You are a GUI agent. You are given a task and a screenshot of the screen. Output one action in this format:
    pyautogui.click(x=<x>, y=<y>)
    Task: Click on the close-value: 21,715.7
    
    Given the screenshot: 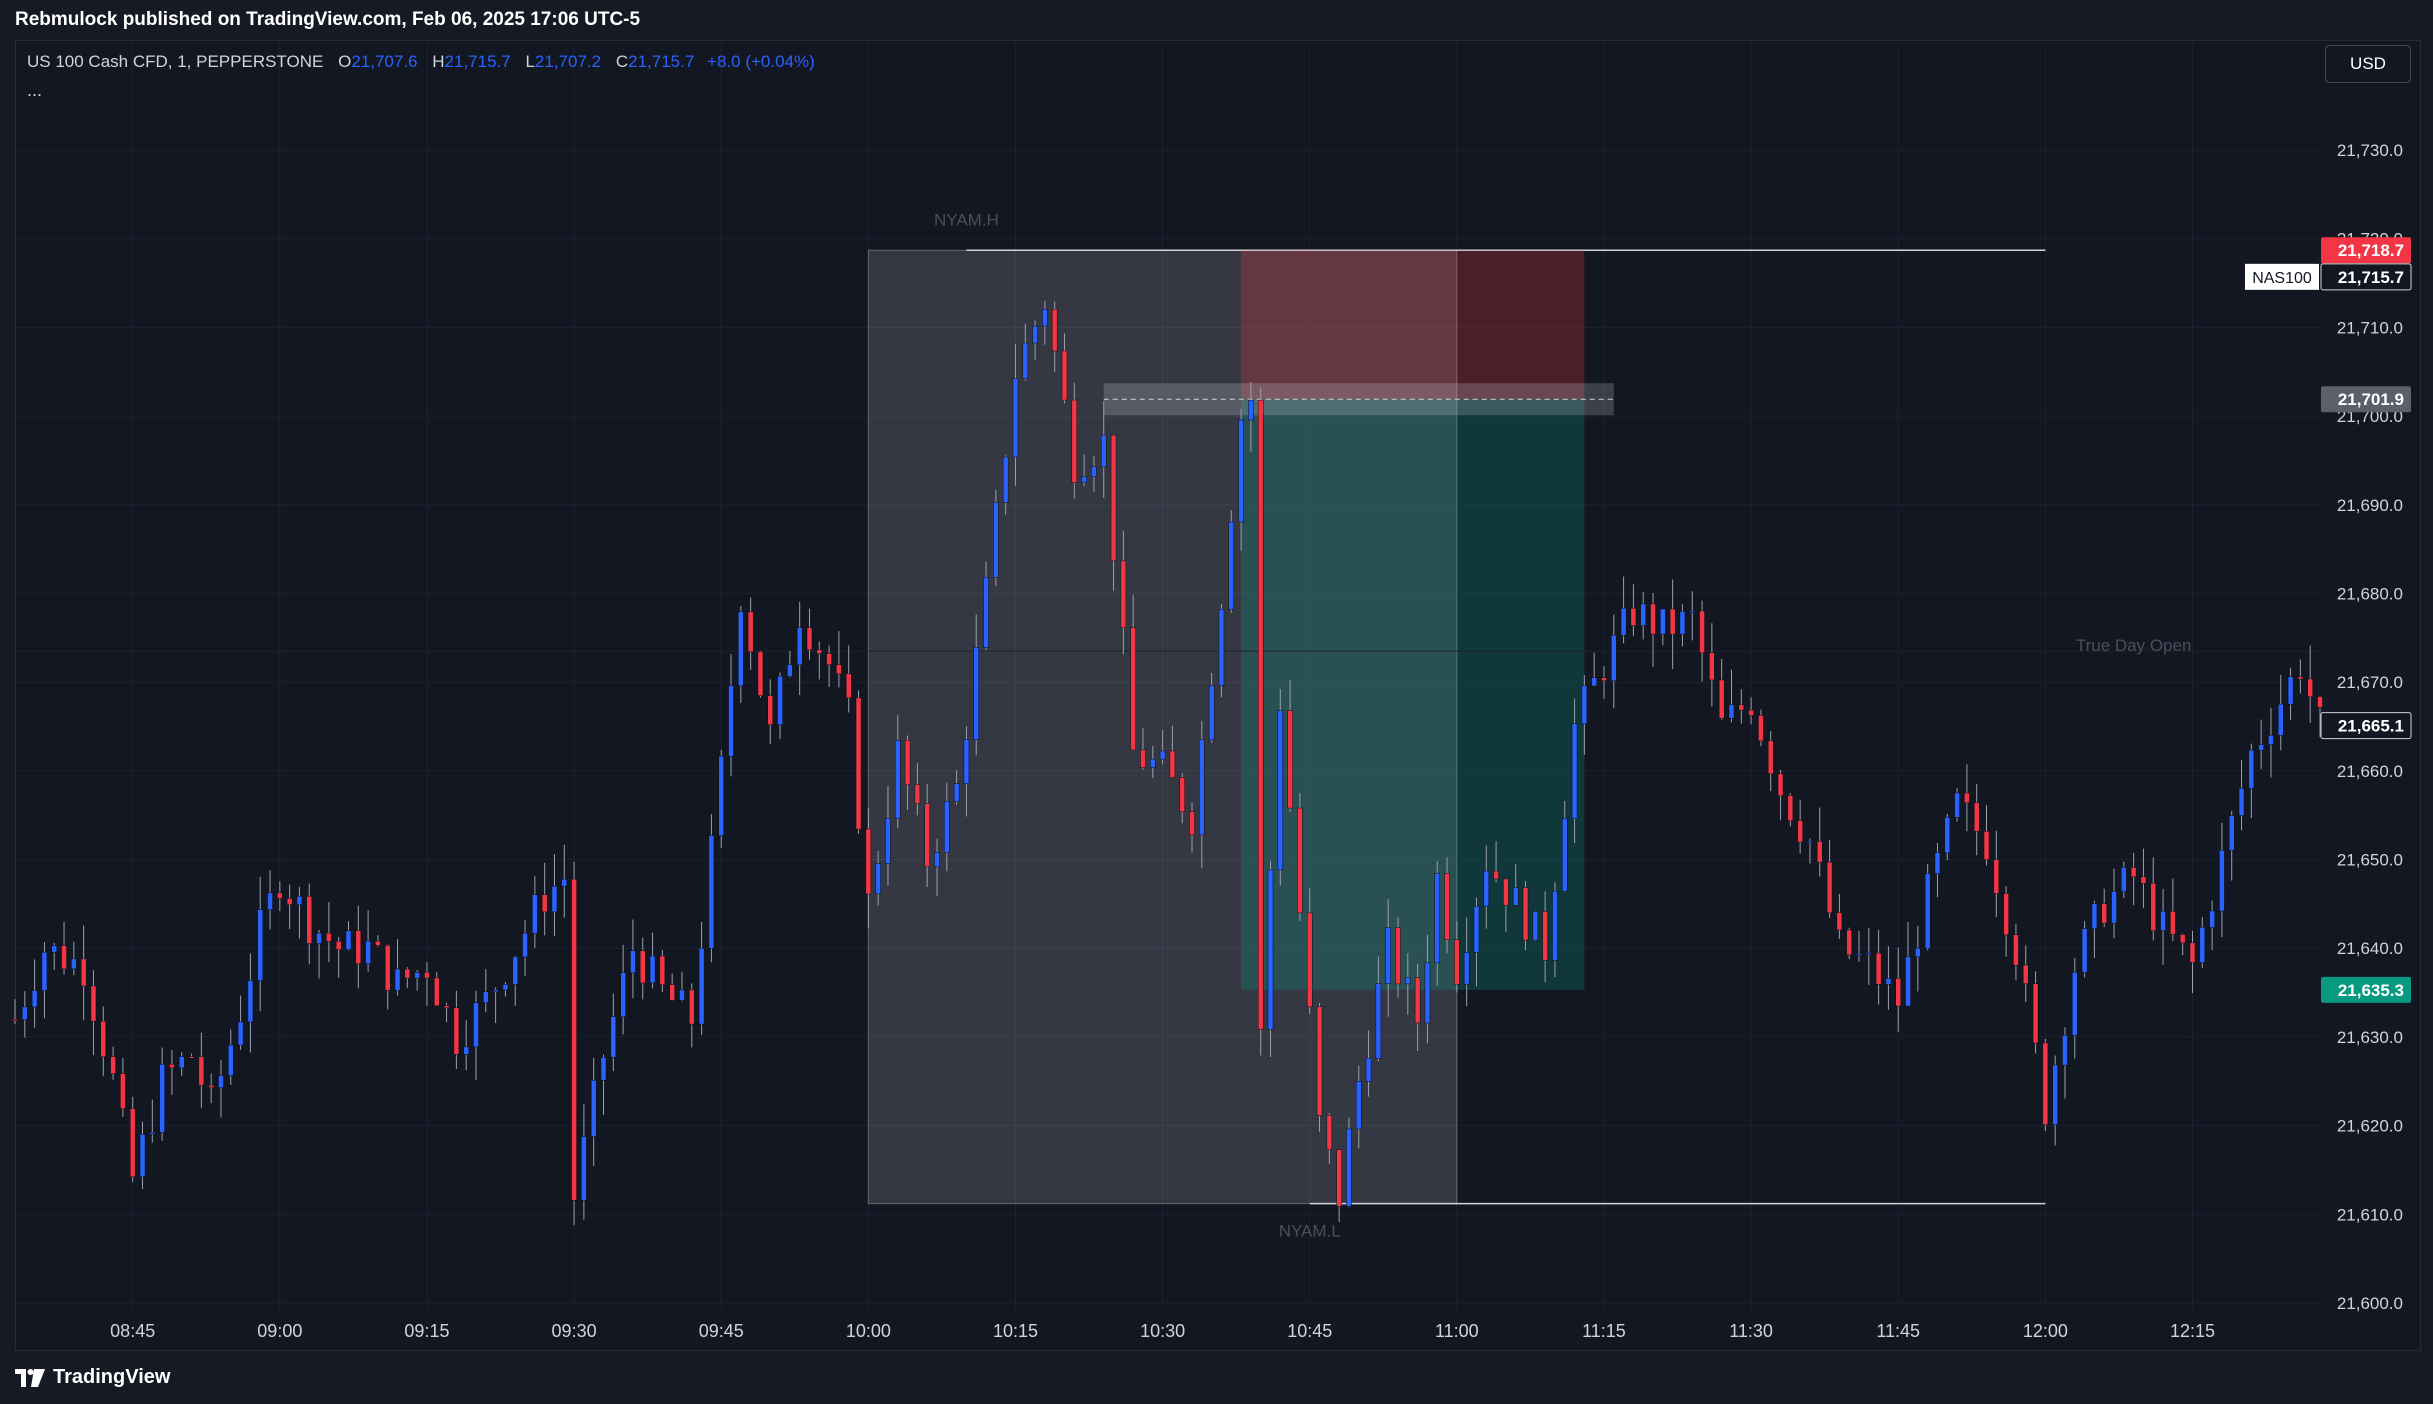 What is the action you would take?
    pyautogui.click(x=661, y=61)
    